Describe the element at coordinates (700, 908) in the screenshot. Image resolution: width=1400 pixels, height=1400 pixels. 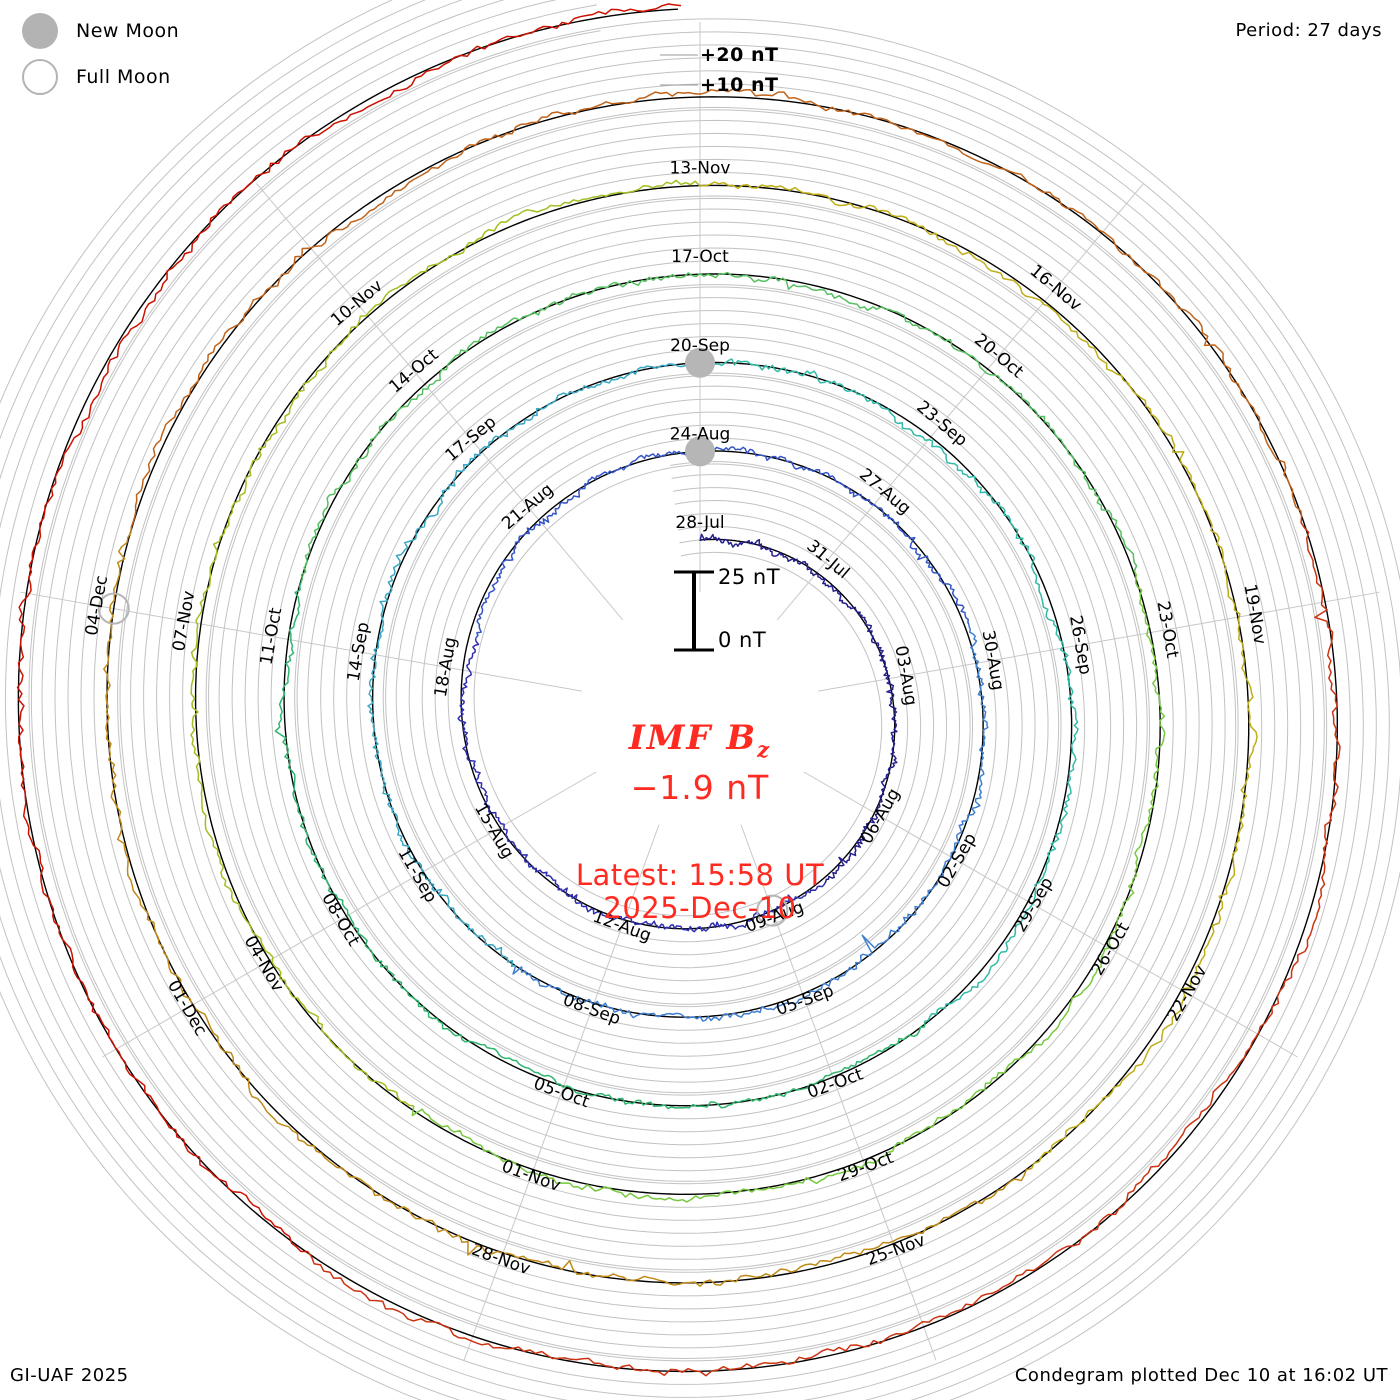
I see `latest-date: 2025-Dec-10` at that location.